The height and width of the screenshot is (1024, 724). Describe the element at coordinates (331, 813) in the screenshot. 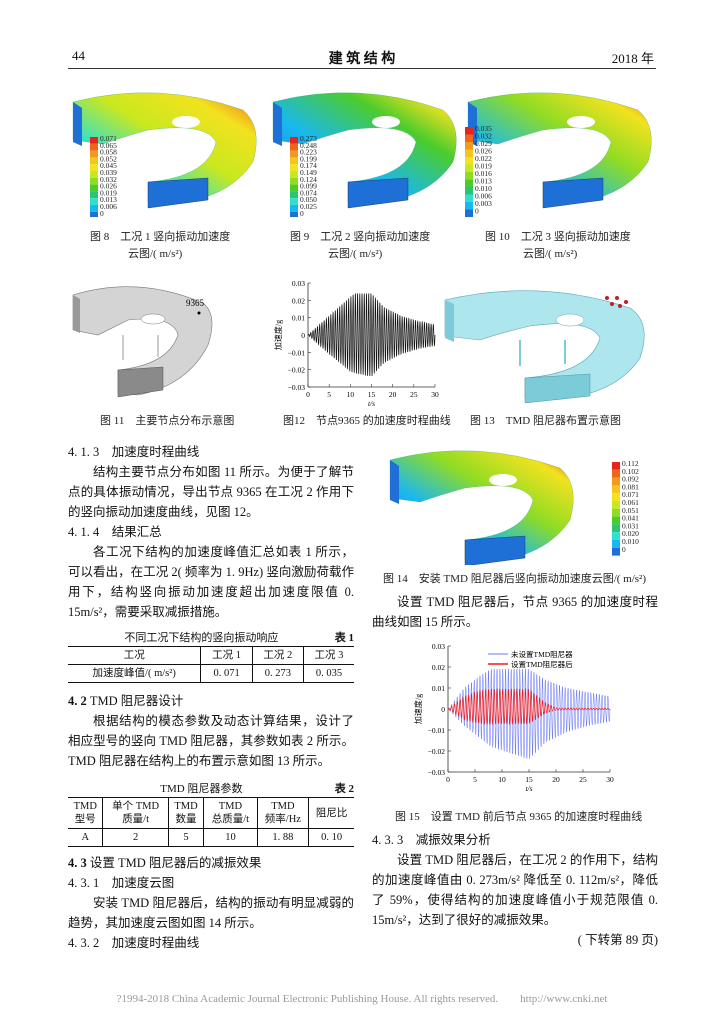

I see `table2-header: 阻尼比` at that location.